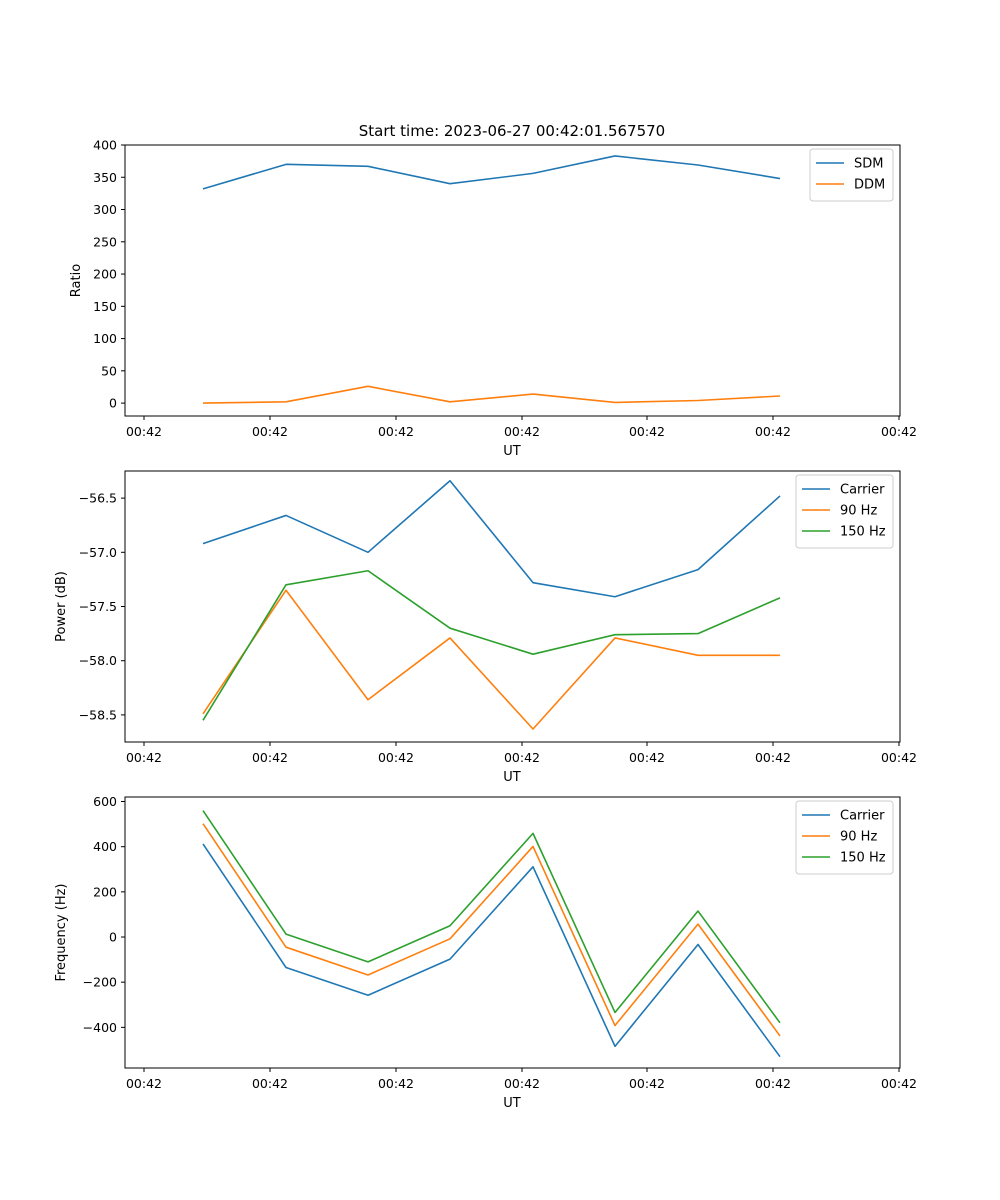  Describe the element at coordinates (61, 932) in the screenshot. I see `y-axis-label: Frequency (Hz)` at that location.